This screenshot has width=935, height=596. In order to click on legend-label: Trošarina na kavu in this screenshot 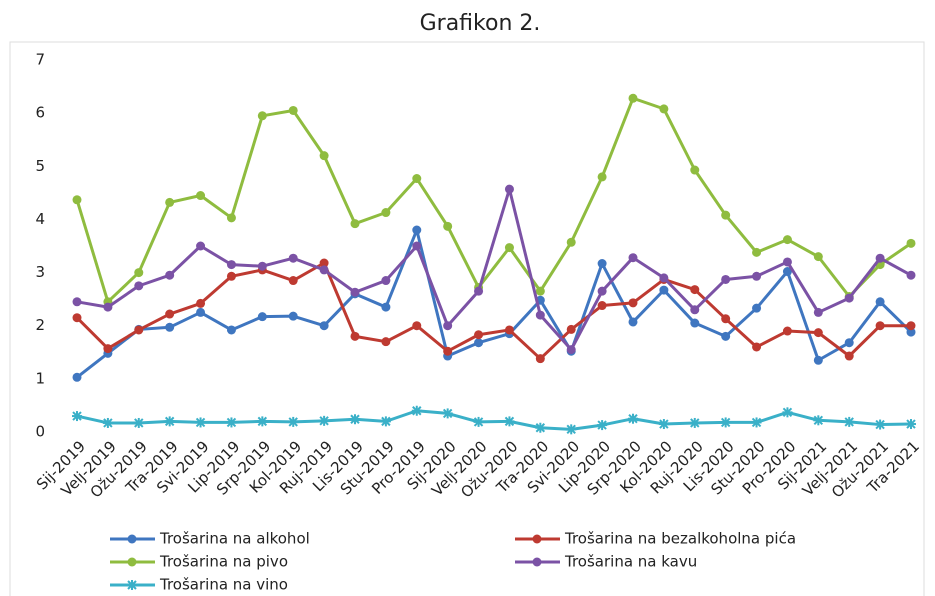, I will do `click(630, 562)`.